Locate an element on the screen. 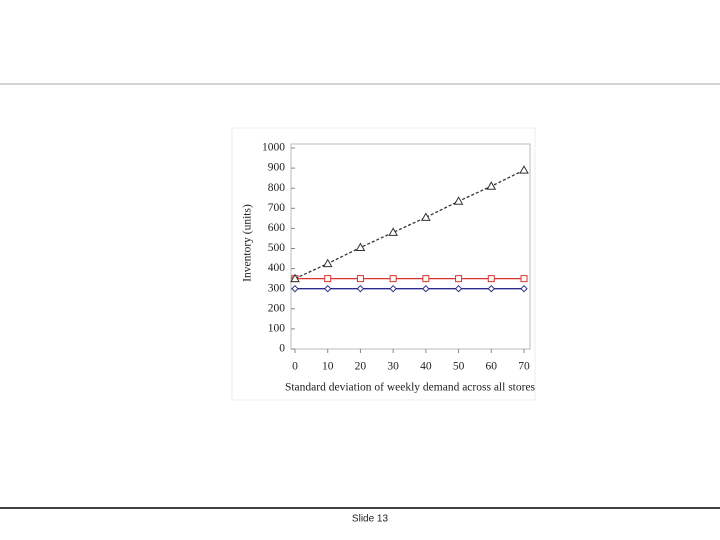  y-tick-label: 0 is located at coordinates (282, 349).